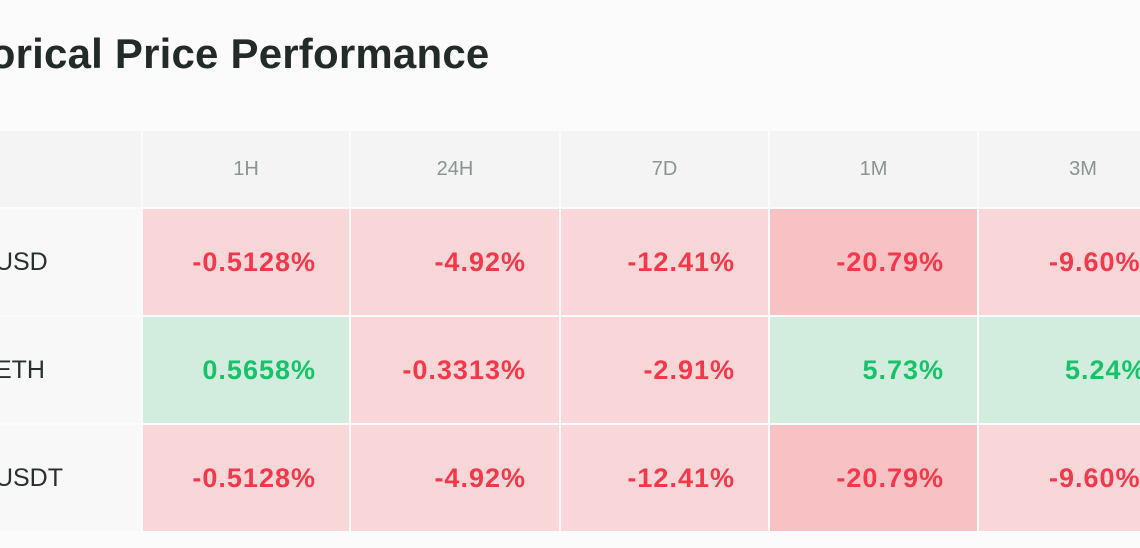 This screenshot has width=1140, height=548. What do you see at coordinates (455, 169) in the screenshot?
I see `column-header-24h: 24H` at bounding box center [455, 169].